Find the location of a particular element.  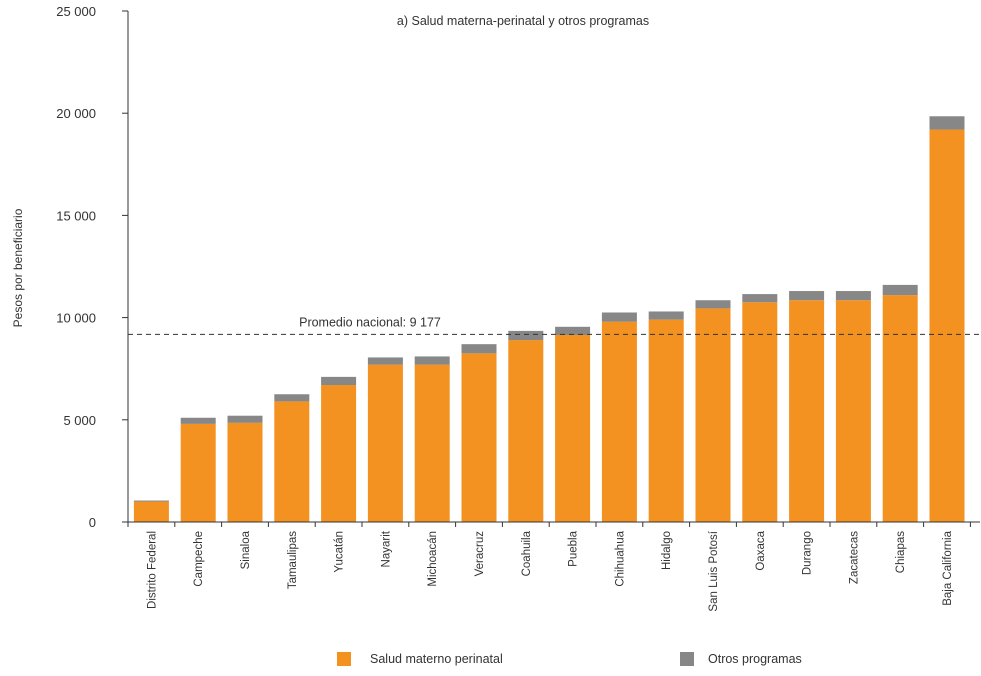

bar-salud-materno-perinatal-michoacan is located at coordinates (432, 443).